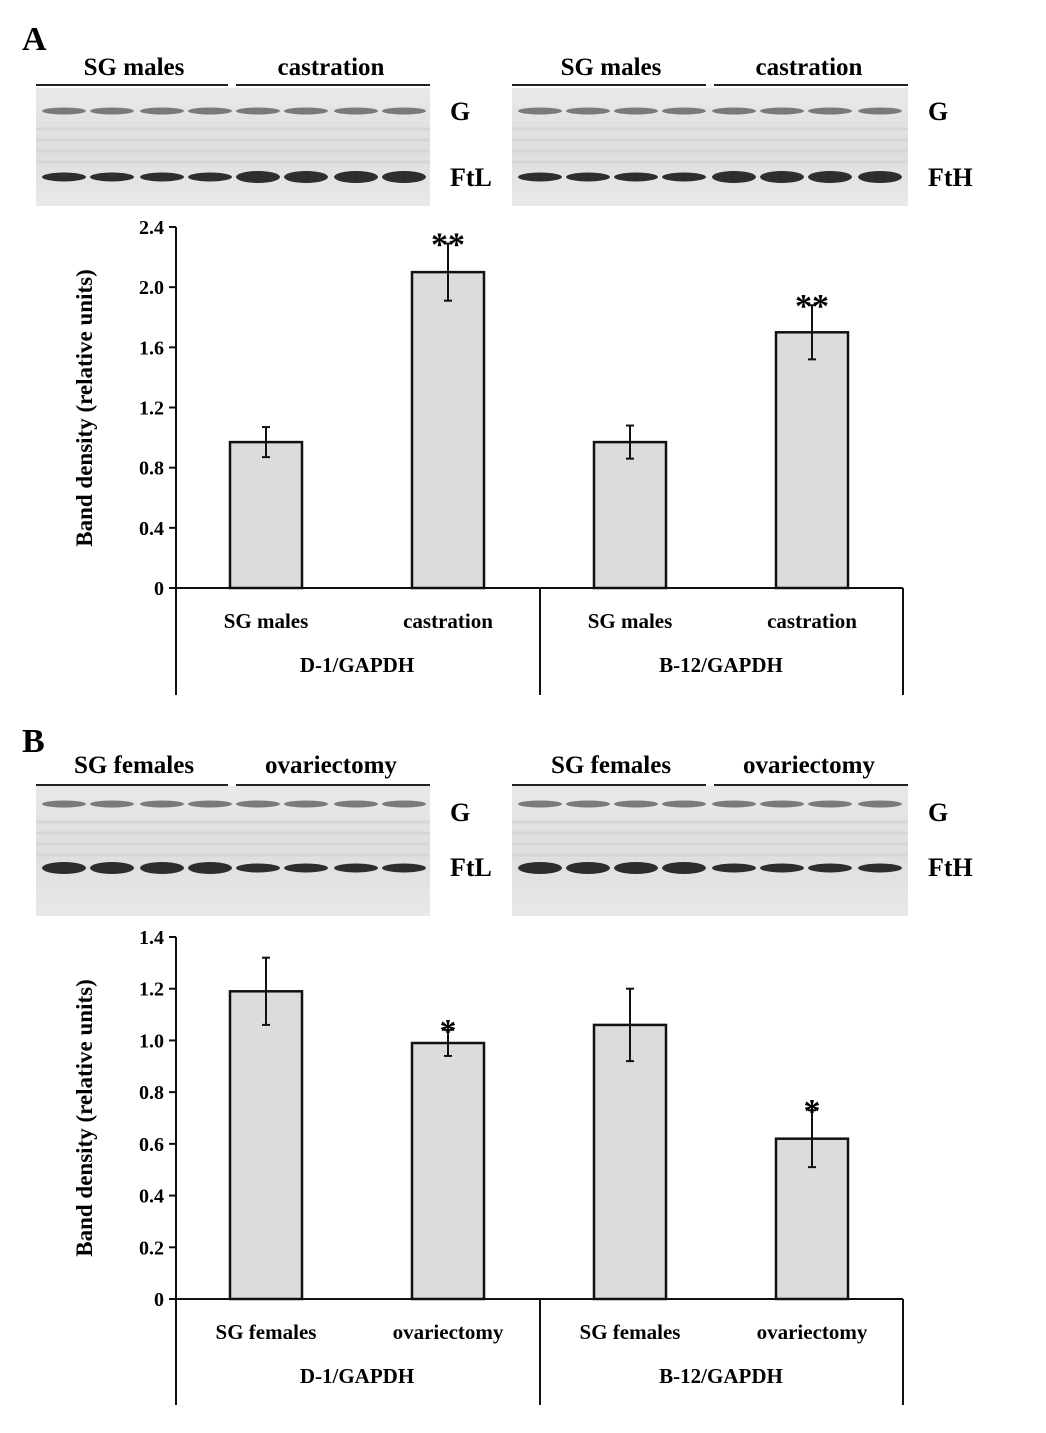 The image size is (1046, 1433). I want to click on y-tick-label: 1.2, so click(151, 409).